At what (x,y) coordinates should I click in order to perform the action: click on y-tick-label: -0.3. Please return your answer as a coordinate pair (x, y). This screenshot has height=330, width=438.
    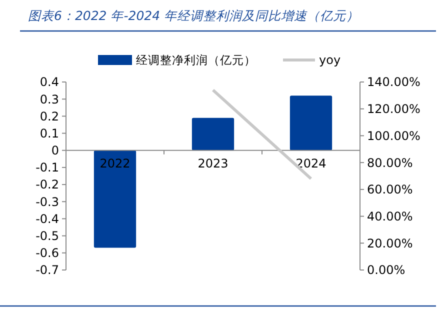
    Looking at the image, I should click on (47, 201).